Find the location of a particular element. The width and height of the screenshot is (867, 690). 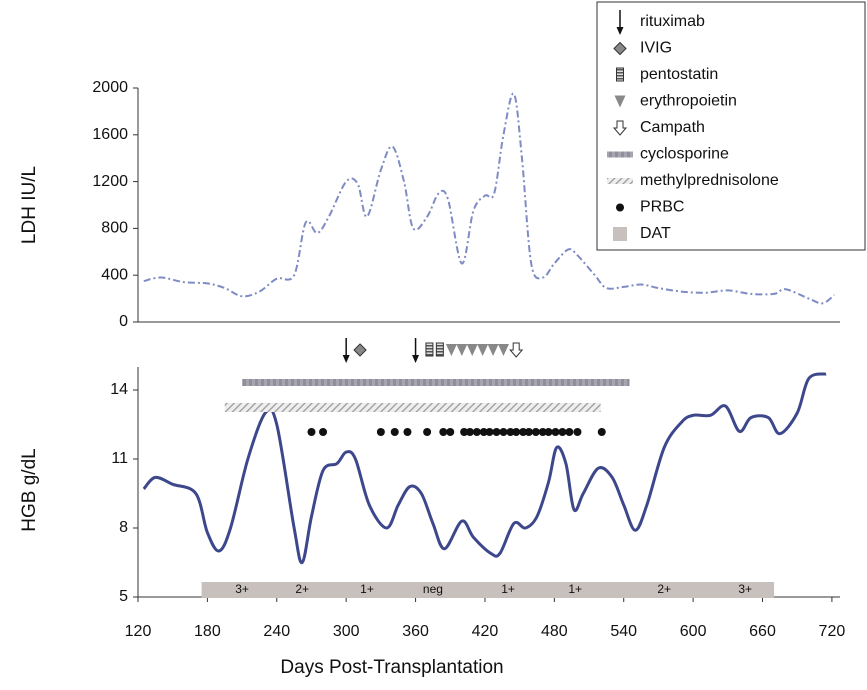

y-tick-label: 0 is located at coordinates (123, 321).